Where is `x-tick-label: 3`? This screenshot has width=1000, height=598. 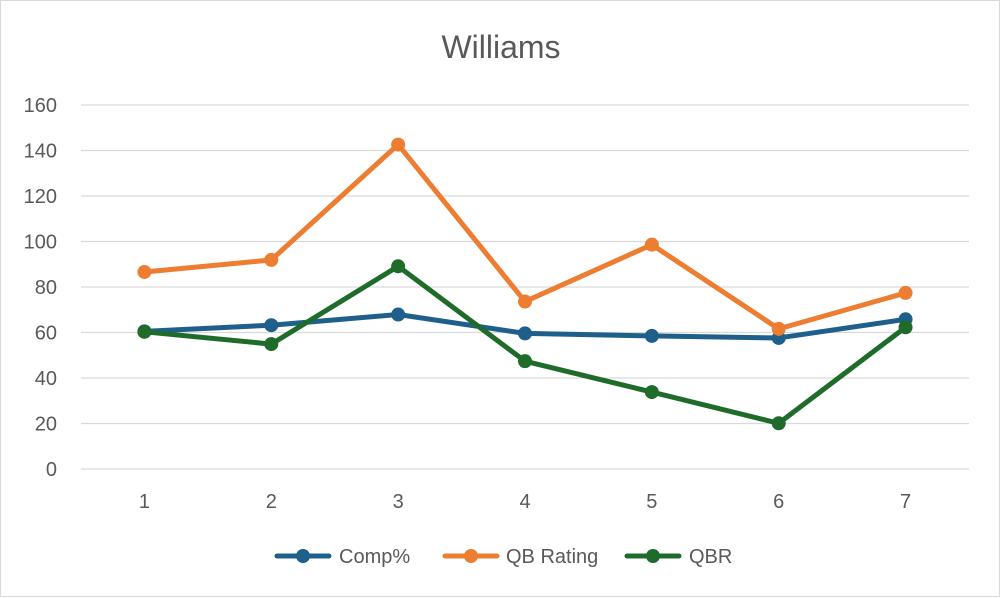
x-tick-label: 3 is located at coordinates (398, 502).